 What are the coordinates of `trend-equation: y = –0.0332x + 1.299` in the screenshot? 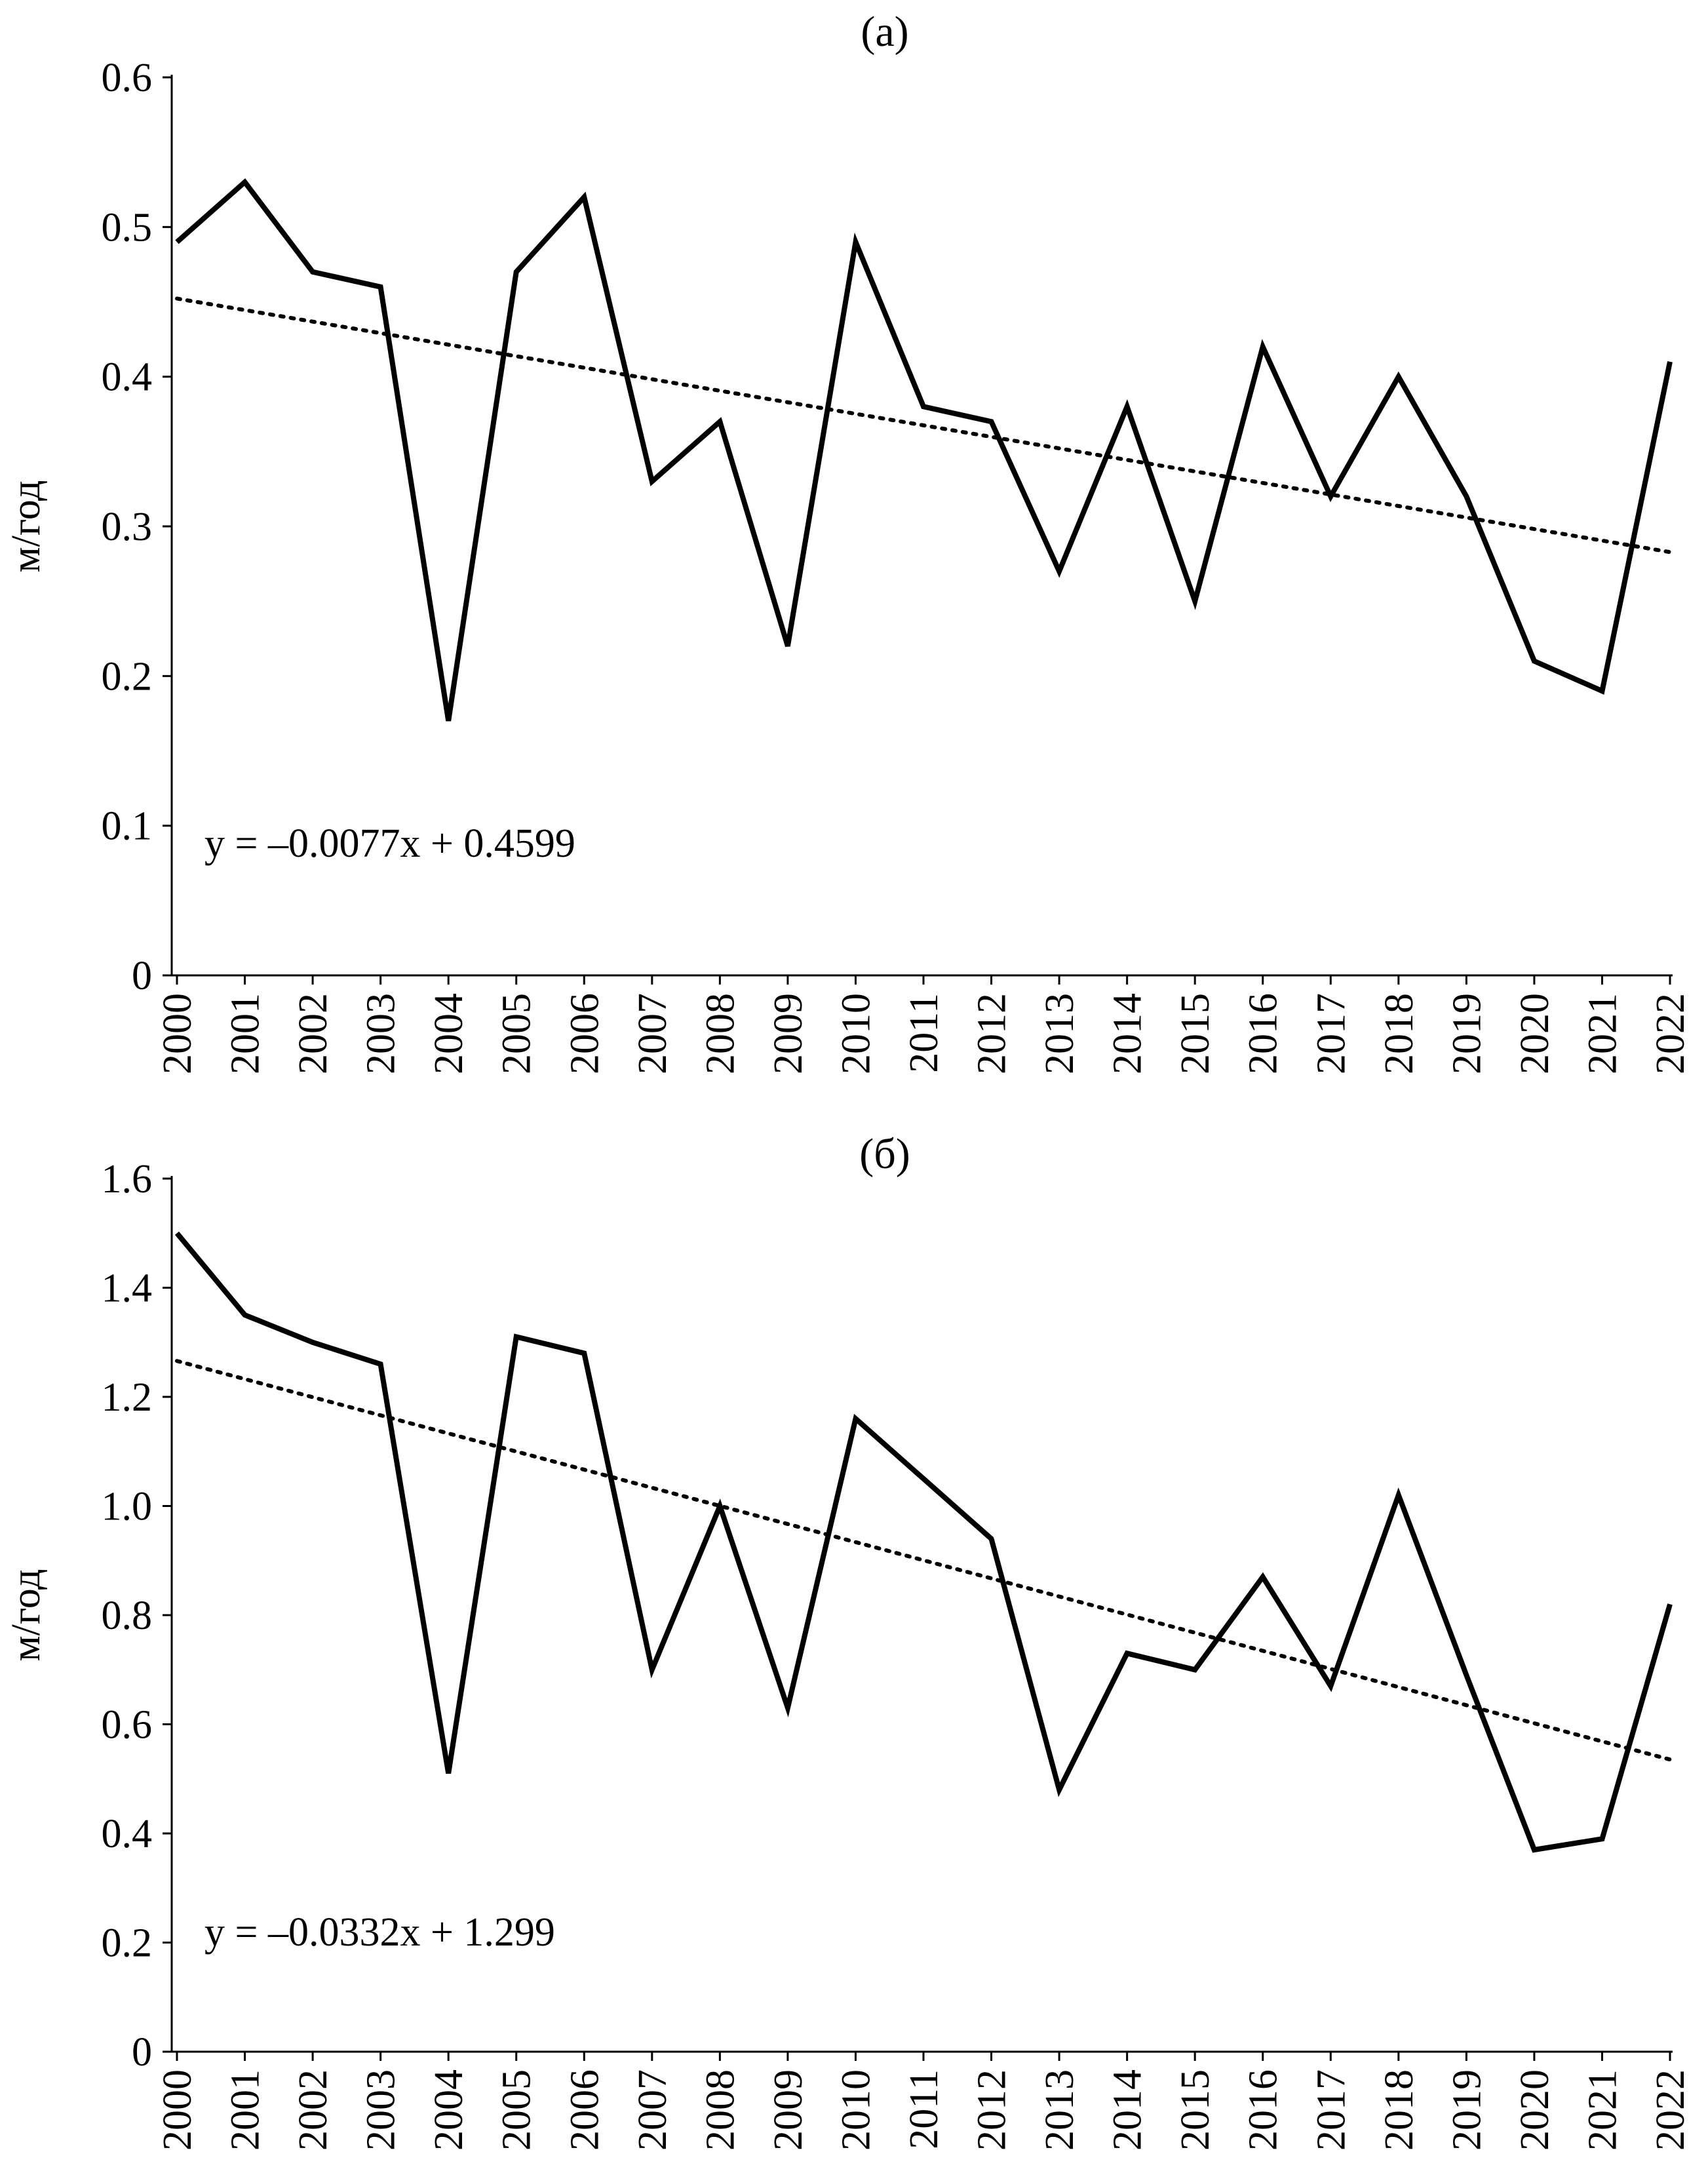 It's located at (380, 1932).